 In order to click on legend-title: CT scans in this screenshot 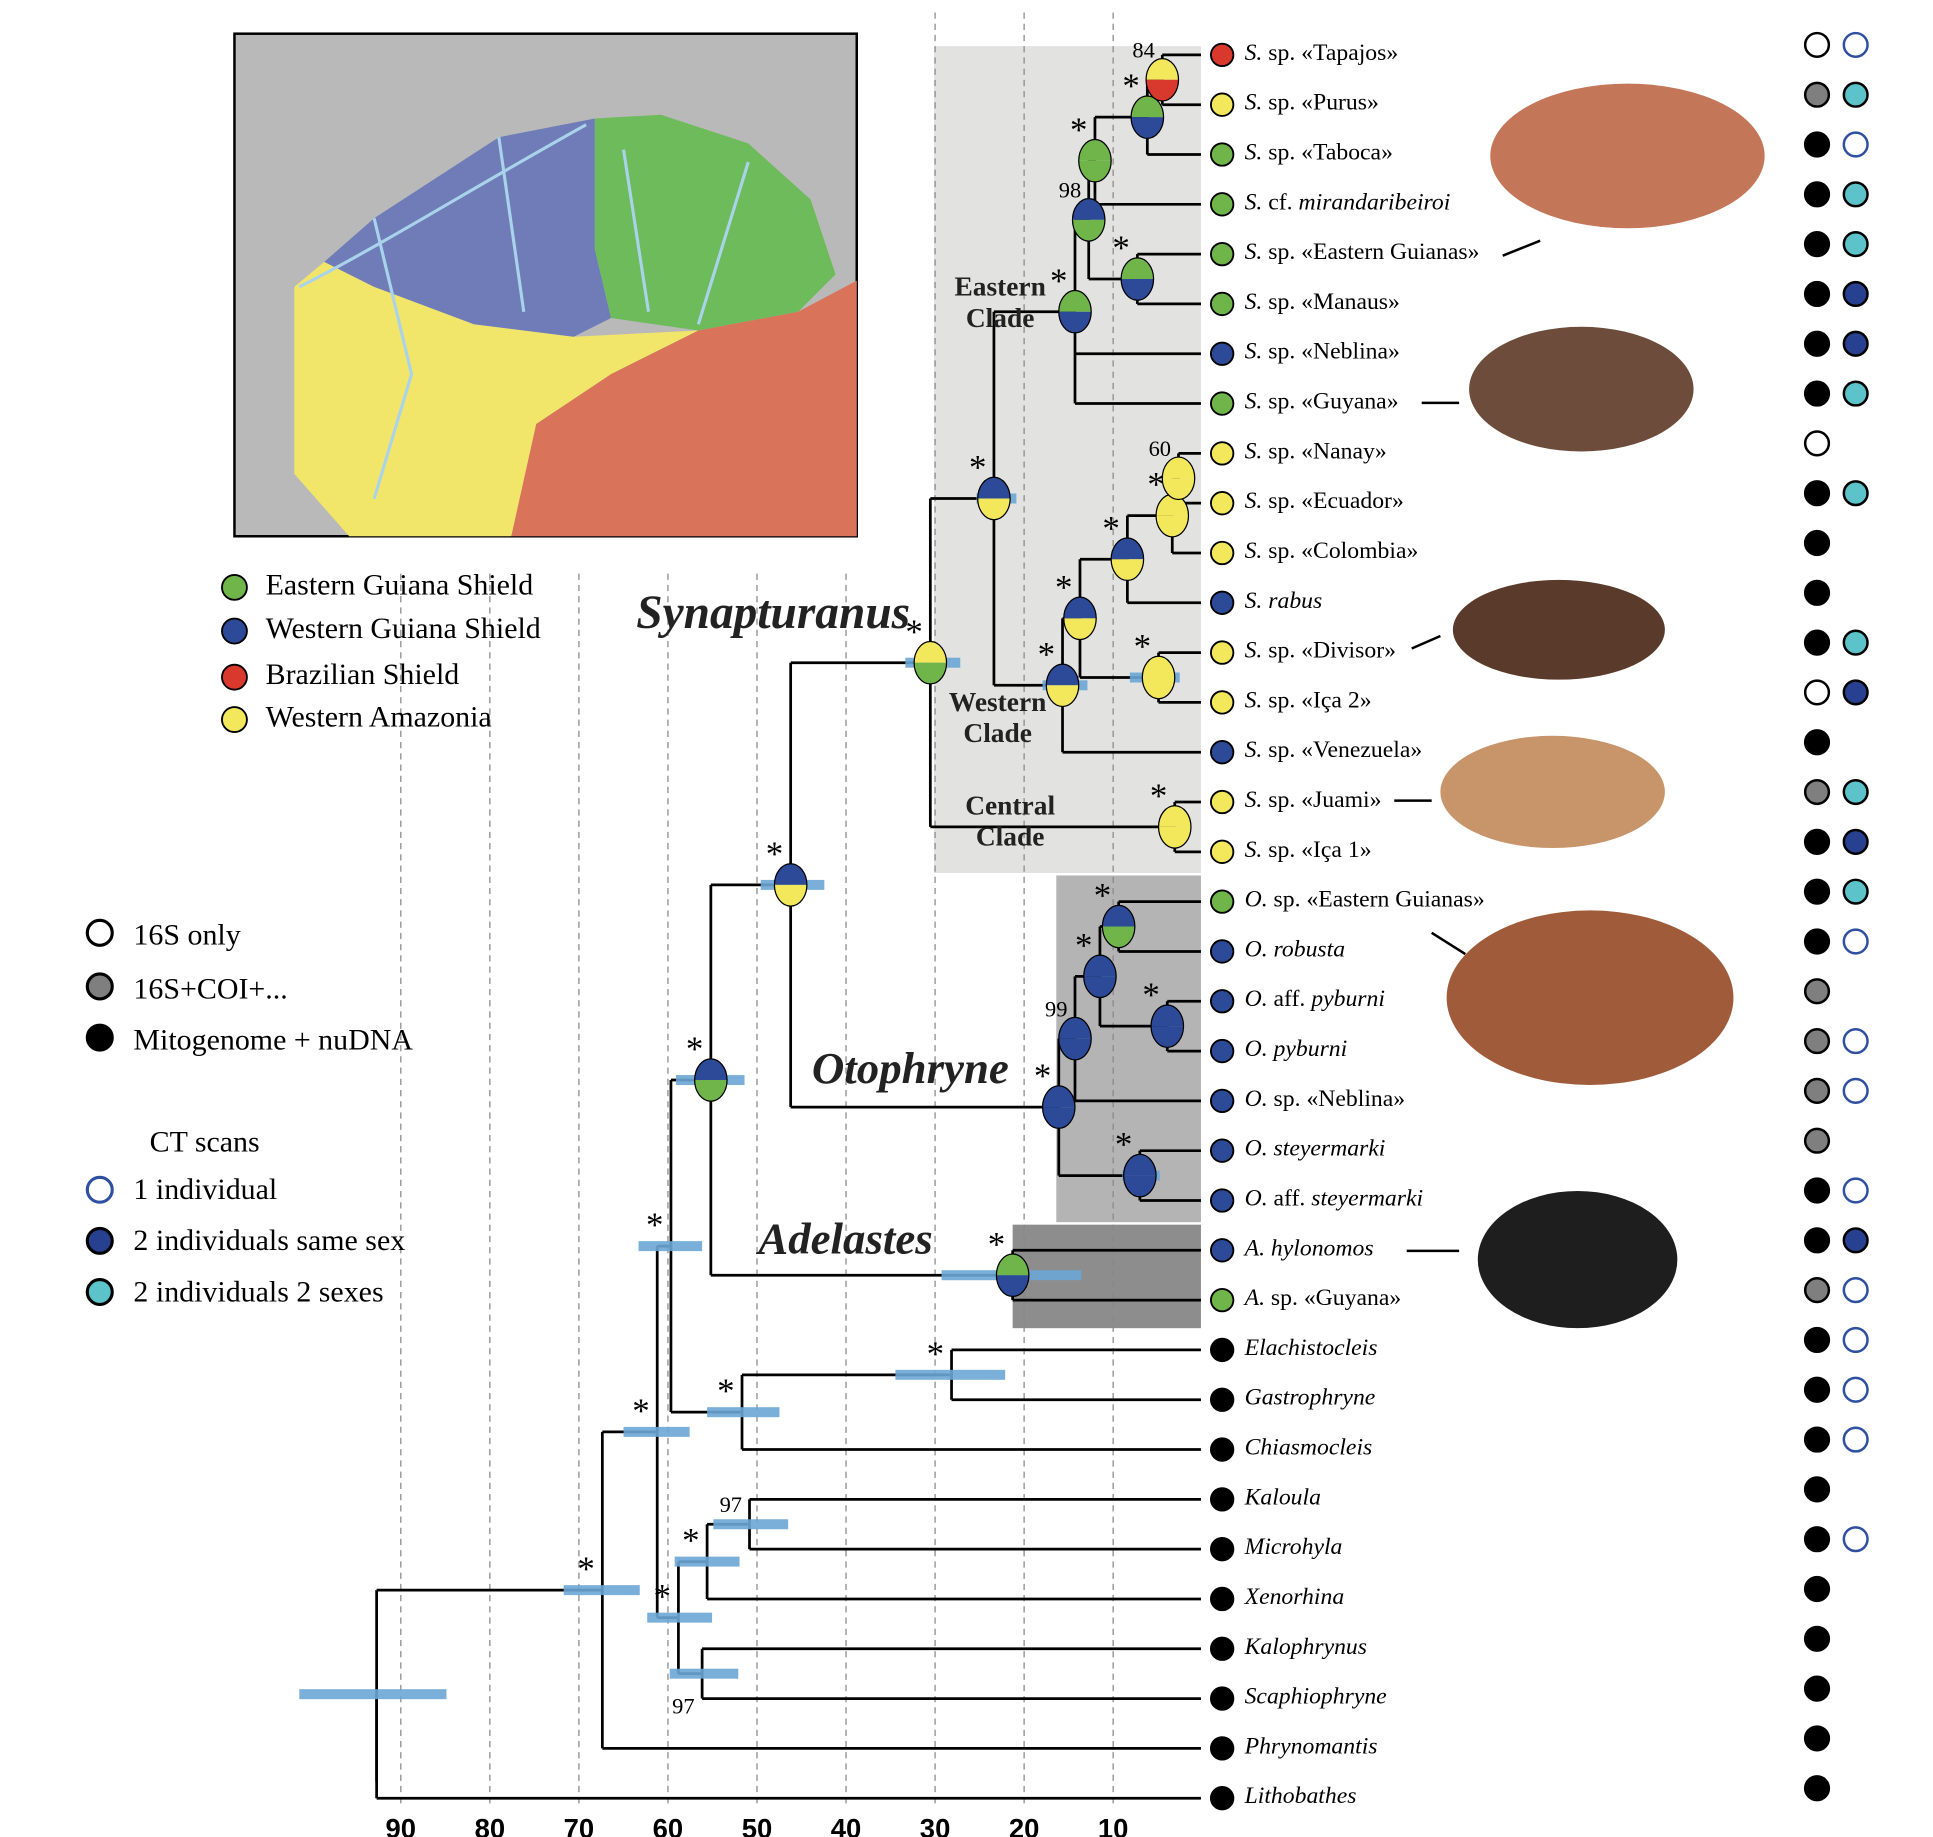, I will do `click(205, 1142)`.